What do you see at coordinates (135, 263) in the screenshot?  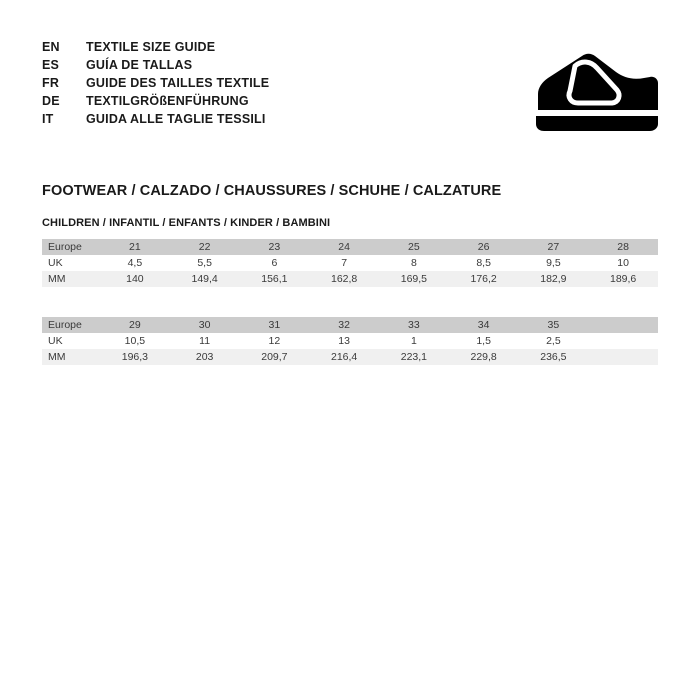 I see `table-cell: 4,5` at bounding box center [135, 263].